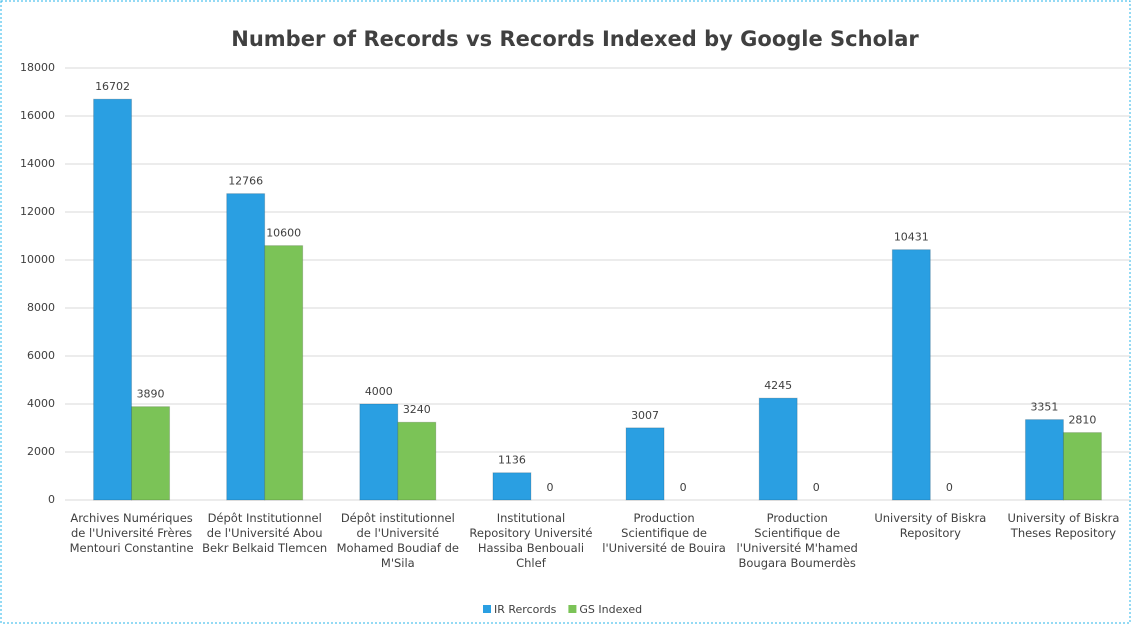 Image resolution: width=1131 pixels, height=624 pixels. I want to click on y-tick-label: 0, so click(51, 499).